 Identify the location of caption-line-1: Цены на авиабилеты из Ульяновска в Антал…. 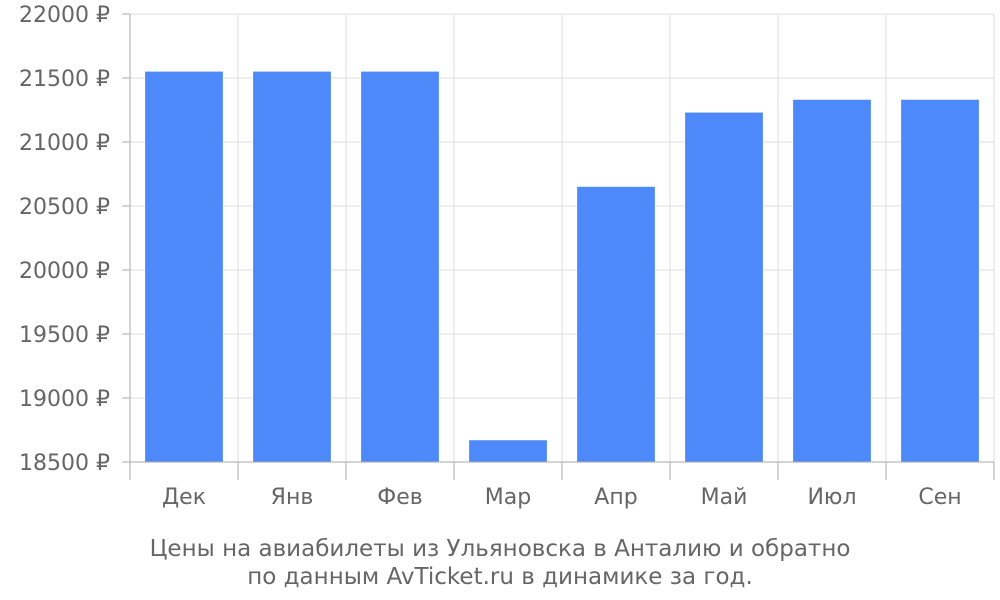
(500, 549).